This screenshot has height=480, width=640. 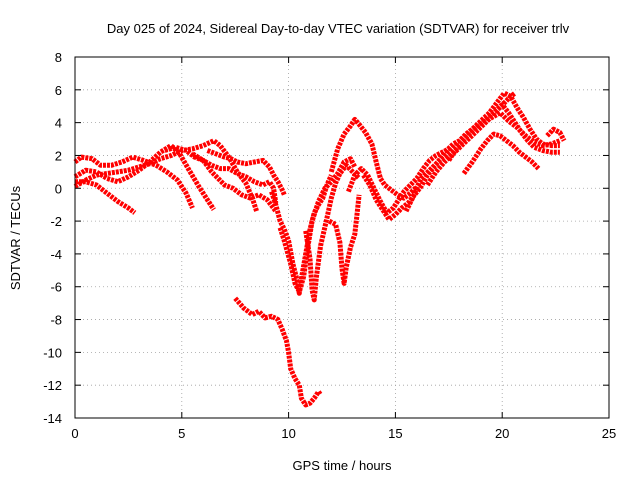 I want to click on y-tick-label: -8, so click(x=56, y=320).